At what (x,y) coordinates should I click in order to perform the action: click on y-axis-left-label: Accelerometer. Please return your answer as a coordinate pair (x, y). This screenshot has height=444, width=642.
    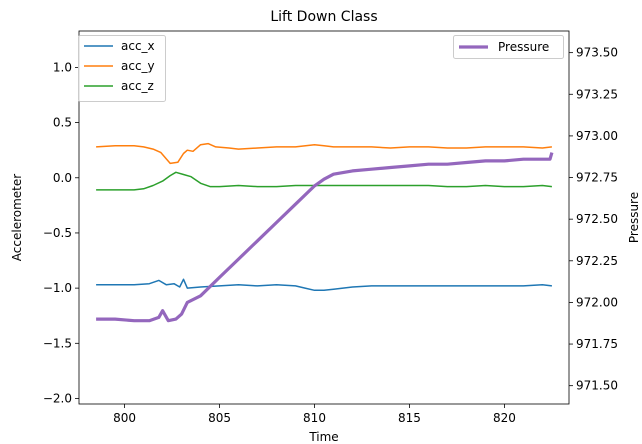
    Looking at the image, I should click on (17, 217).